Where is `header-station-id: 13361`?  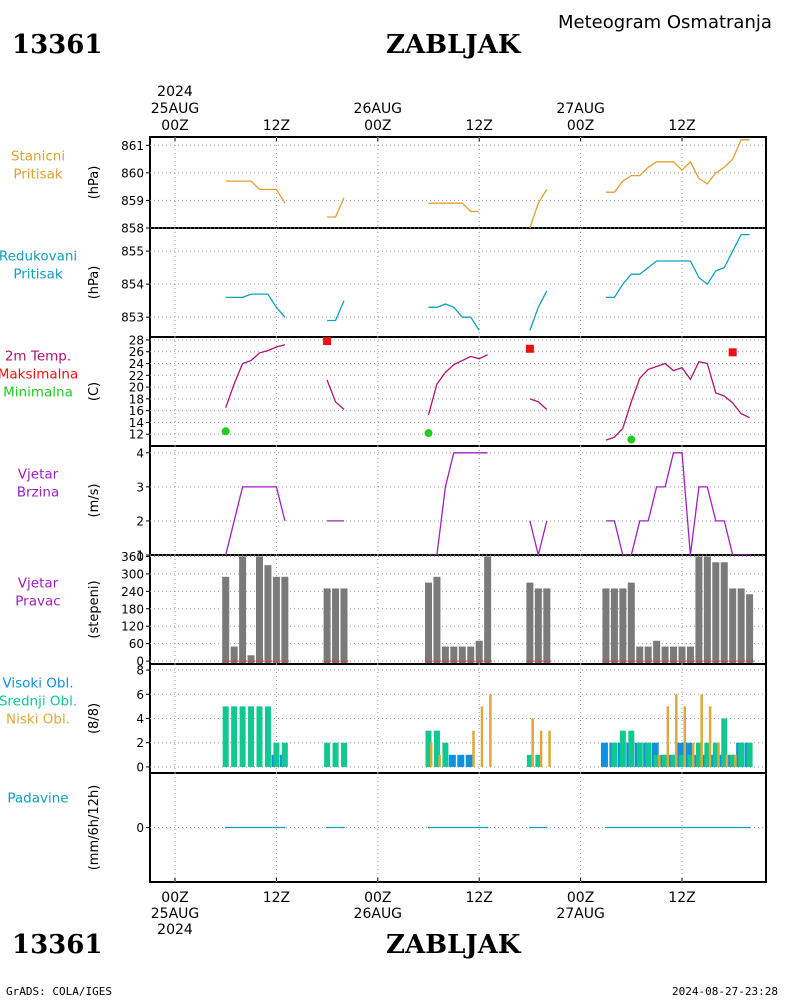 header-station-id: 13361 is located at coordinates (57, 45).